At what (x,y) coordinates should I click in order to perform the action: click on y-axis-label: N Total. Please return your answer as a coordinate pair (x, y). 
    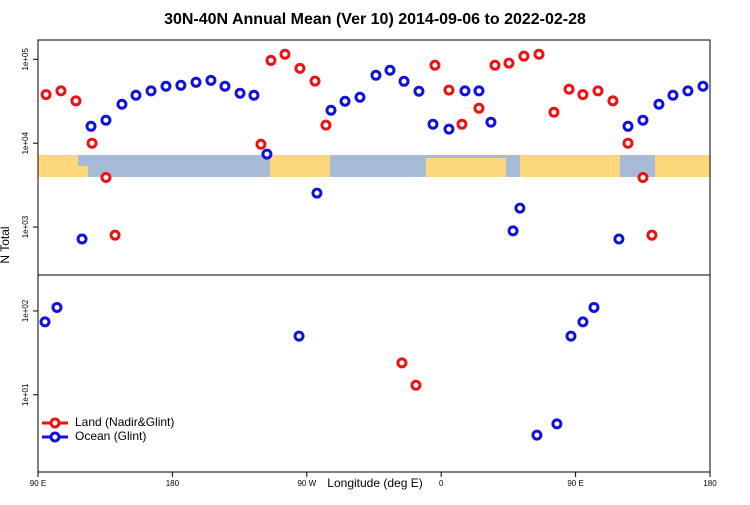
    Looking at the image, I should click on (6, 244).